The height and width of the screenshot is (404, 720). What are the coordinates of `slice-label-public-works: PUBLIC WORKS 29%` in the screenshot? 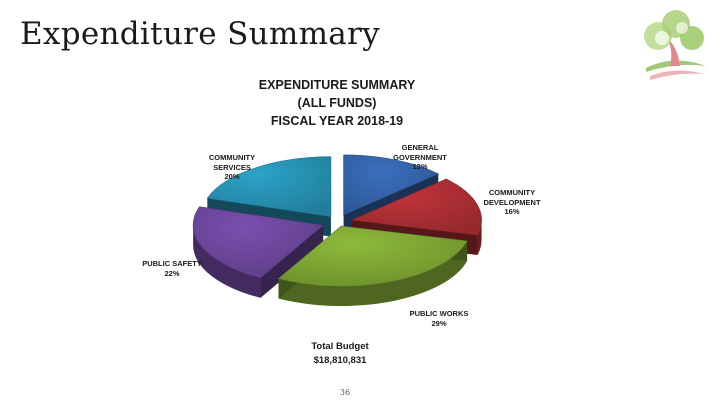 It's located at (439, 318).